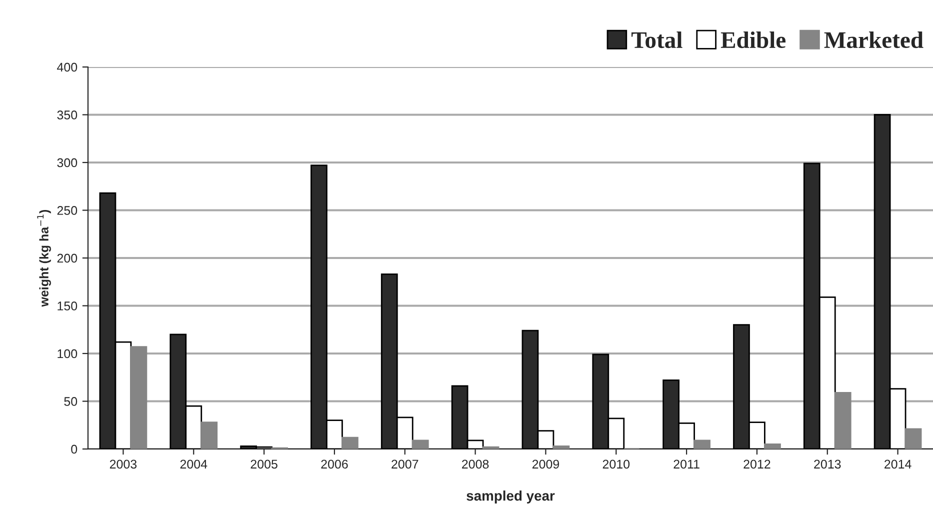 The image size is (933, 516). Describe the element at coordinates (898, 464) in the screenshot. I see `x-tick-label: 2014` at that location.